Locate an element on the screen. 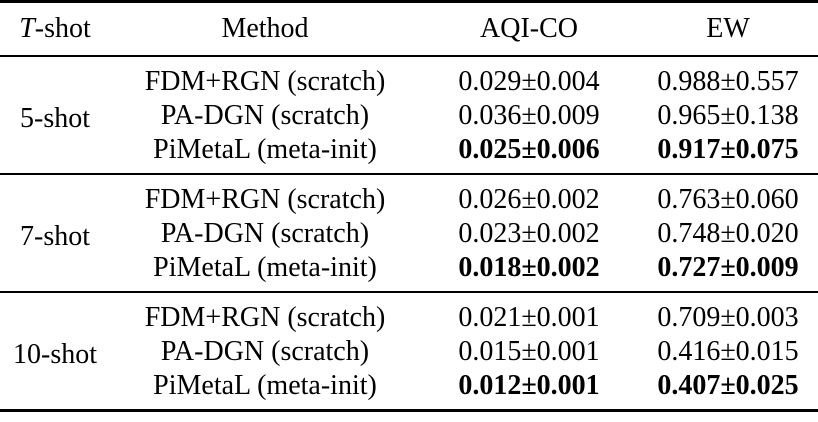 Image resolution: width=818 pixels, height=422 pixels. header-row: T-shot Method AQI-CO EW is located at coordinates (409, 28).